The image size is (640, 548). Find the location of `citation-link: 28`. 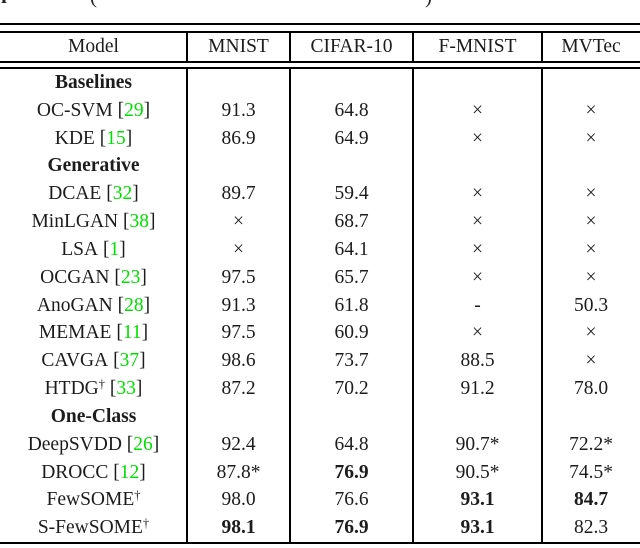

citation-link: 28 is located at coordinates (134, 305).